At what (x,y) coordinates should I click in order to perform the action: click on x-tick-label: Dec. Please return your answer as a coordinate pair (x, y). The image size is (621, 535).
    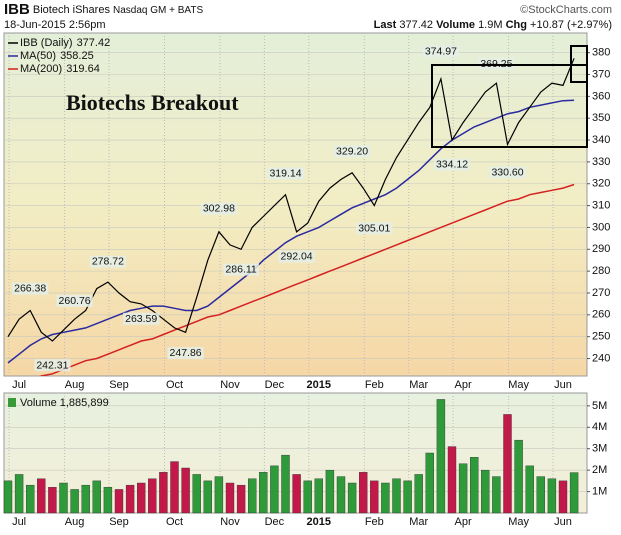
    Looking at the image, I should click on (275, 385).